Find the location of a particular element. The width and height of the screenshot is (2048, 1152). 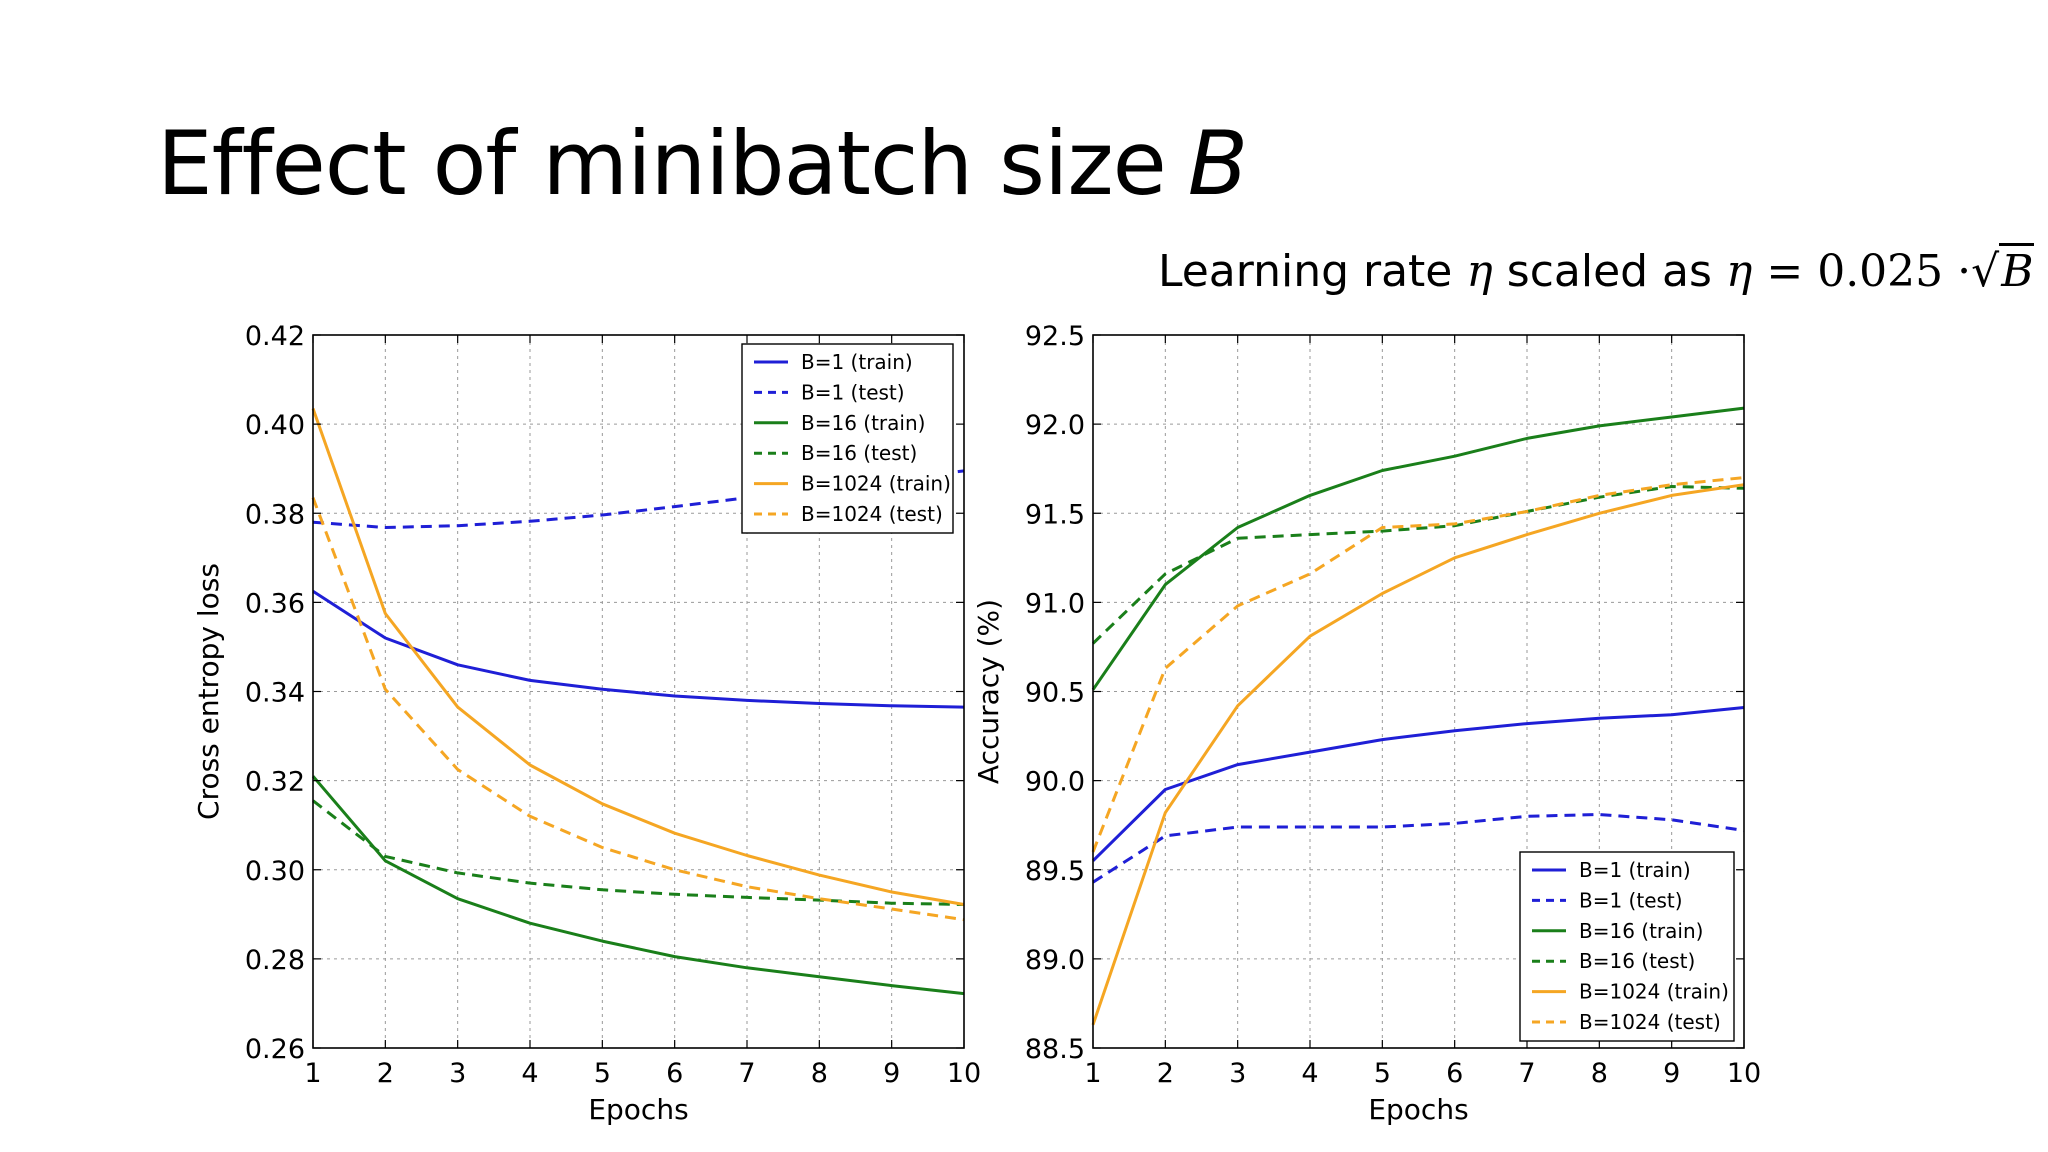

subtitle-eta-1: η is located at coordinates (1479, 271).